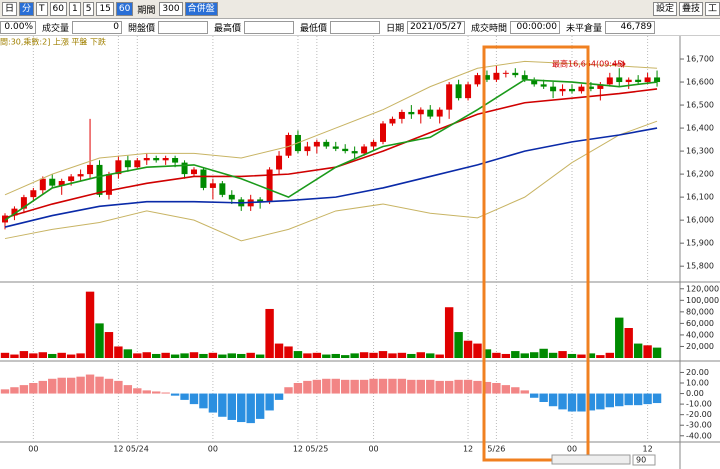 This screenshot has height=469, width=720. What do you see at coordinates (619, 64) in the screenshot?
I see `annotation-arrow` at bounding box center [619, 64].